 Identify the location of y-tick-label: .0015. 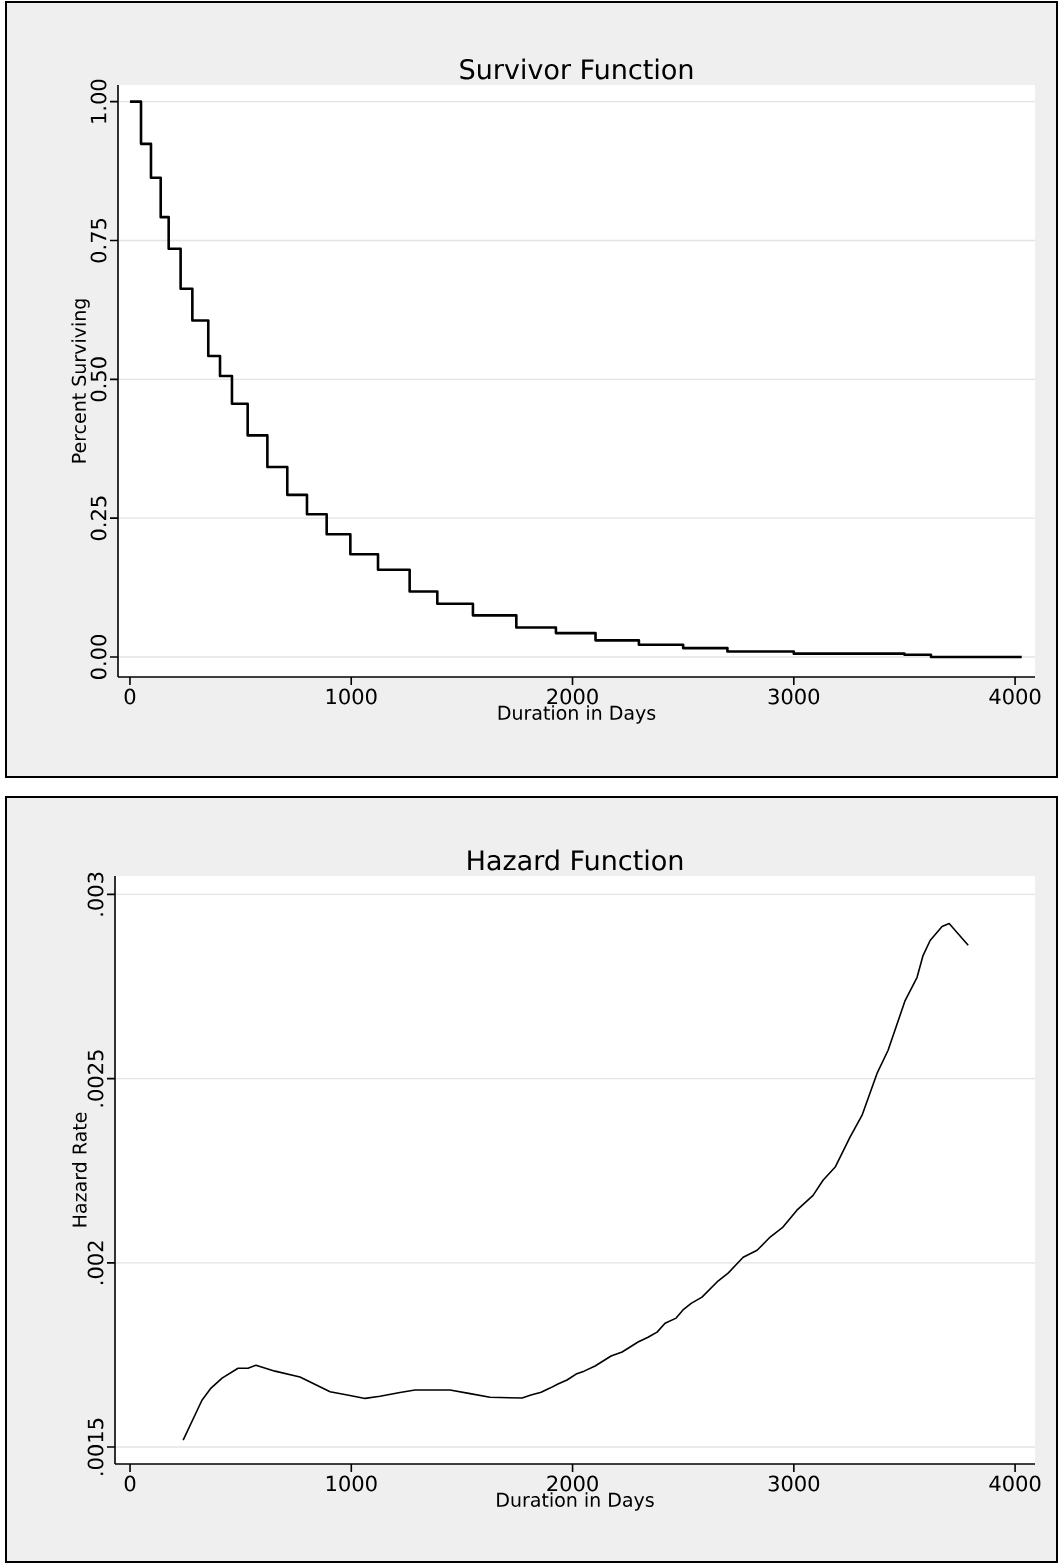
(95, 1446).